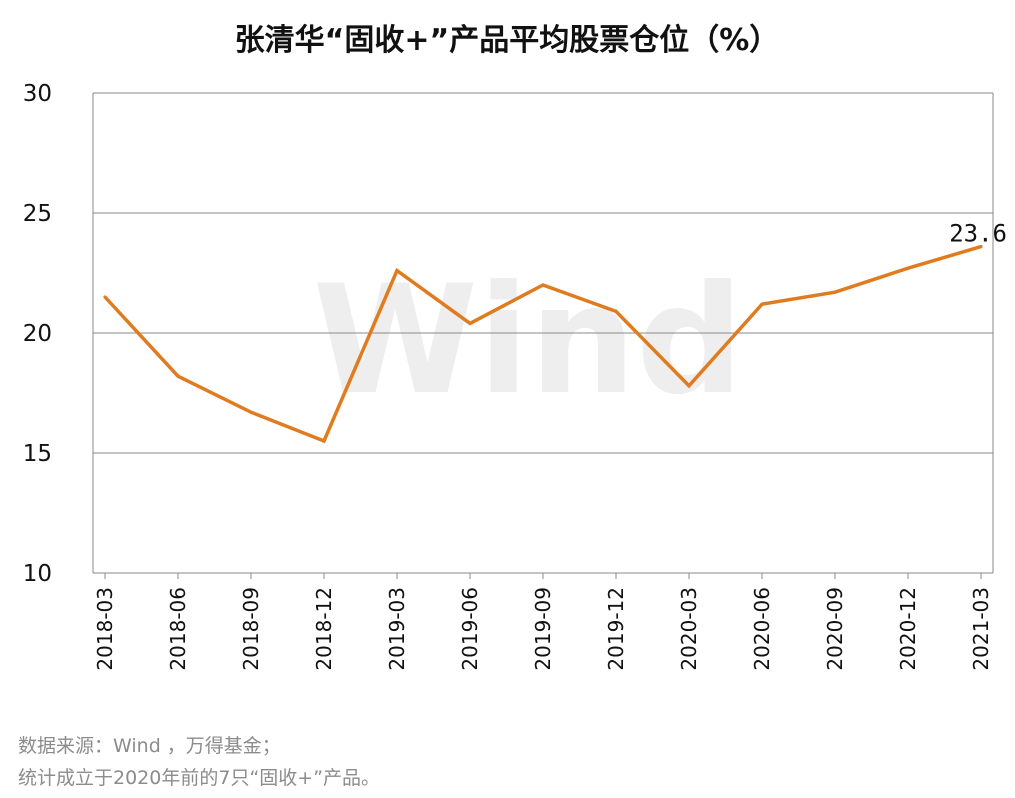  I want to click on x-tick-label: 2018-03, so click(105, 629).